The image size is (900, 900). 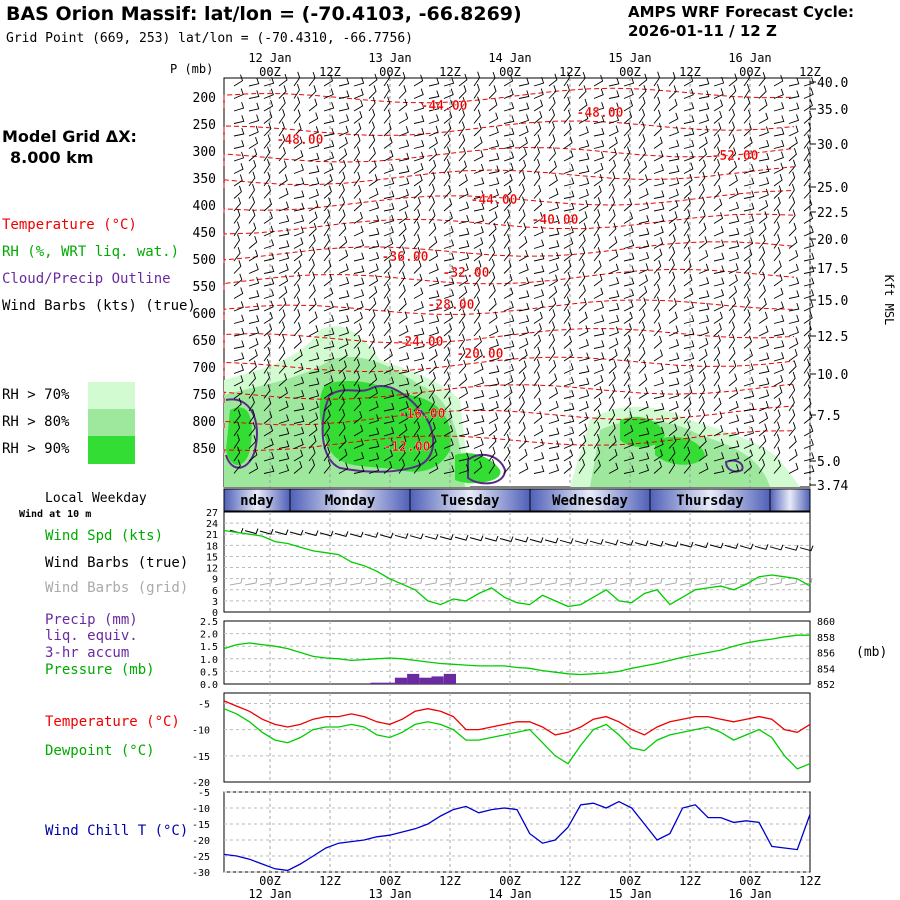 I want to click on temp-ytick: -20, so click(x=201, y=783).